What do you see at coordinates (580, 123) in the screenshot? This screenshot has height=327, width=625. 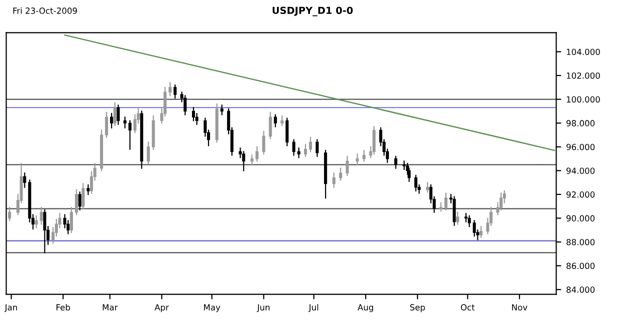 I see `y-tick-label: 98.000` at bounding box center [580, 123].